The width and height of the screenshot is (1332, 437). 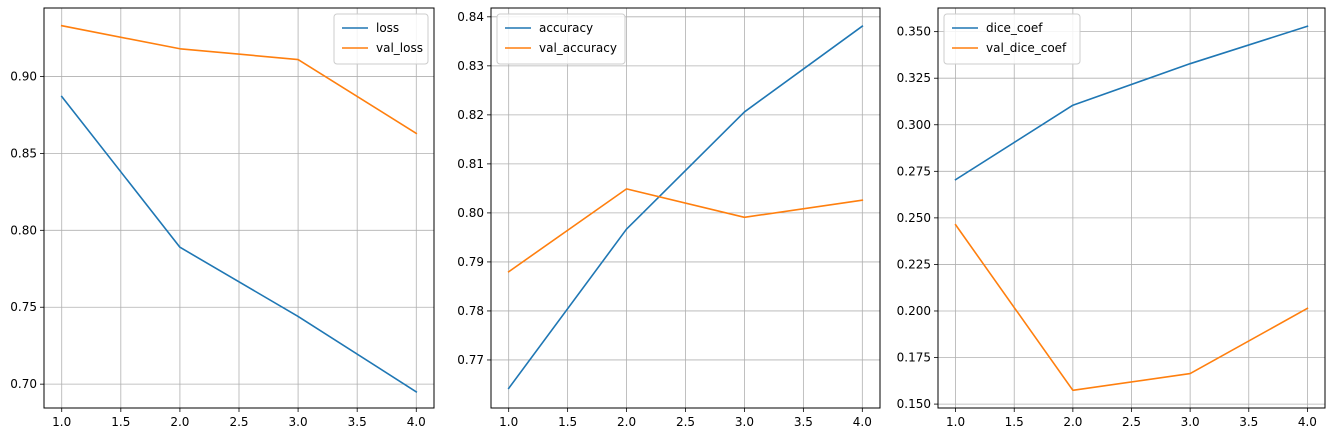 What do you see at coordinates (1307, 422) in the screenshot?
I see `chart-3-x-tick-label: 4.0` at bounding box center [1307, 422].